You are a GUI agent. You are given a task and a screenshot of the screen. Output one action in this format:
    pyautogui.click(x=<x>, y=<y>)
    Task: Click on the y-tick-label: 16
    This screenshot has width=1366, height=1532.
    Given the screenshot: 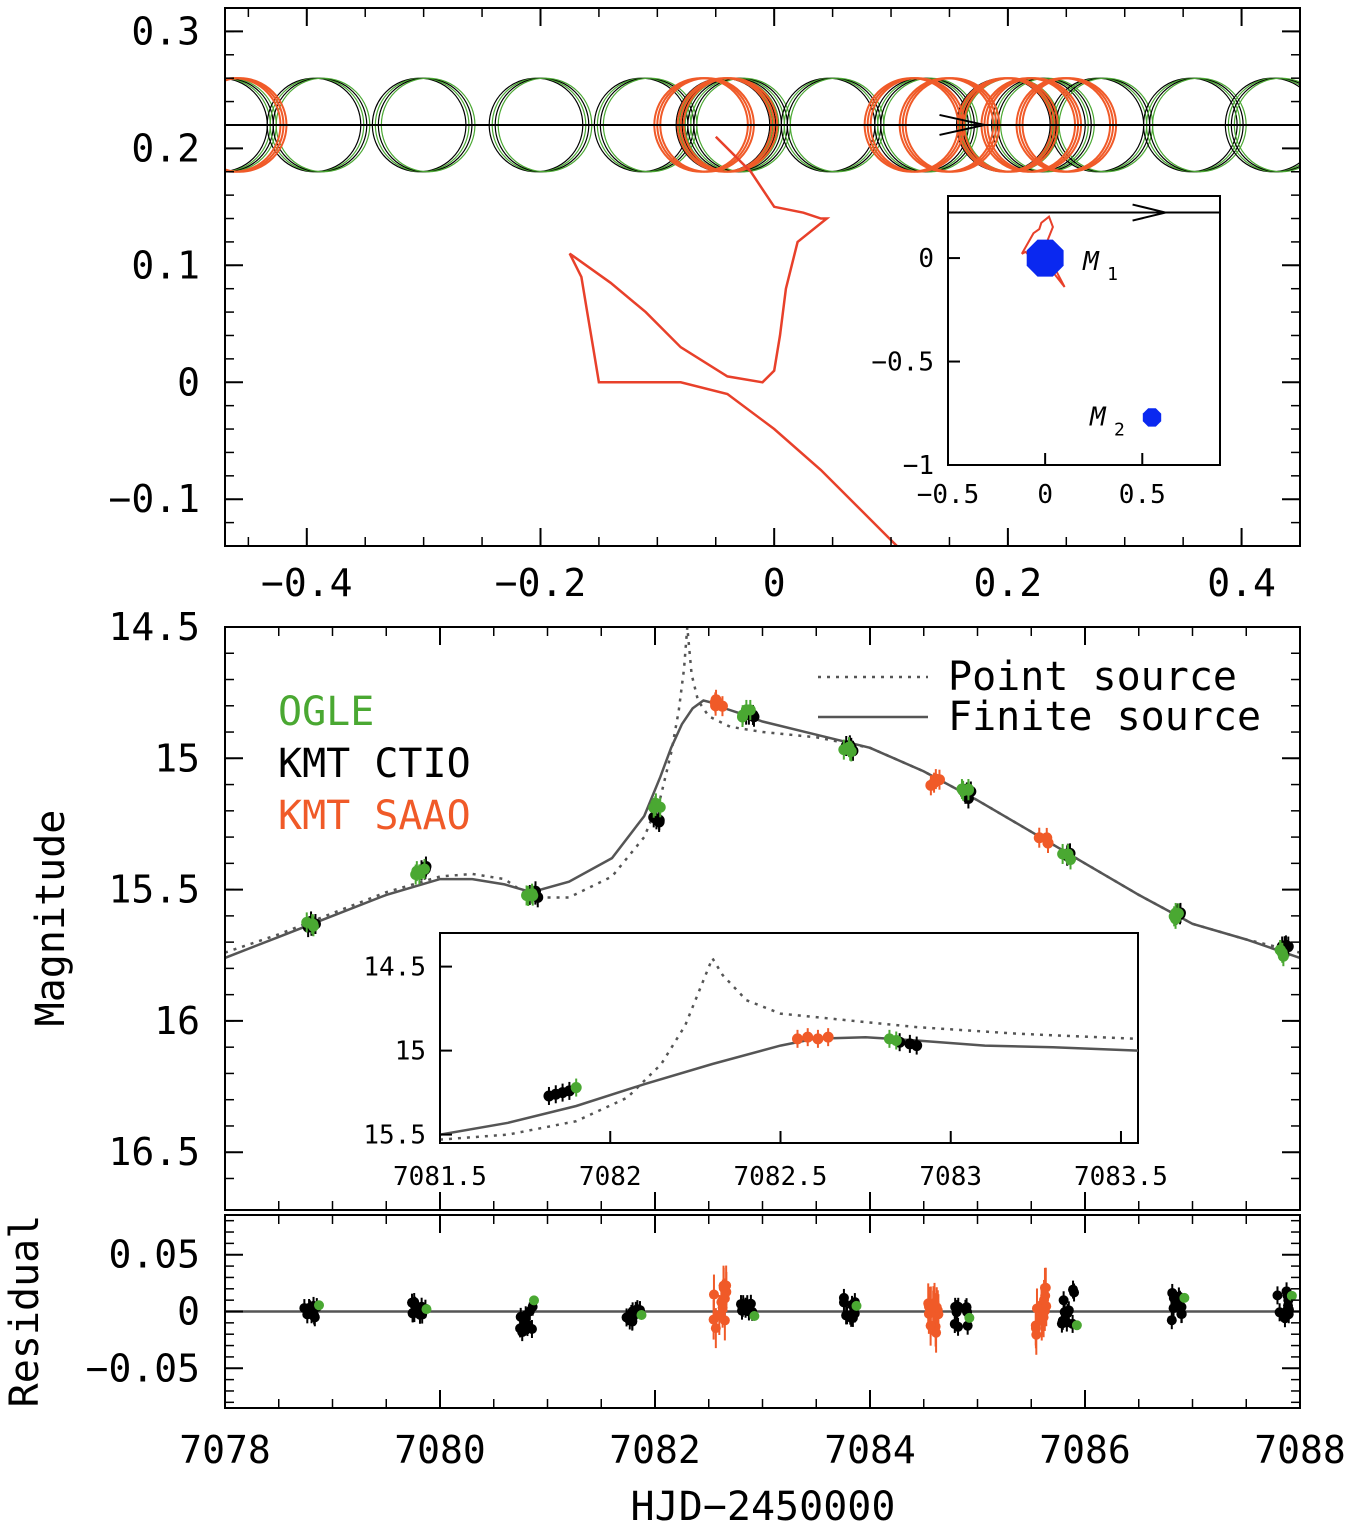 What is the action you would take?
    pyautogui.click(x=177, y=1021)
    